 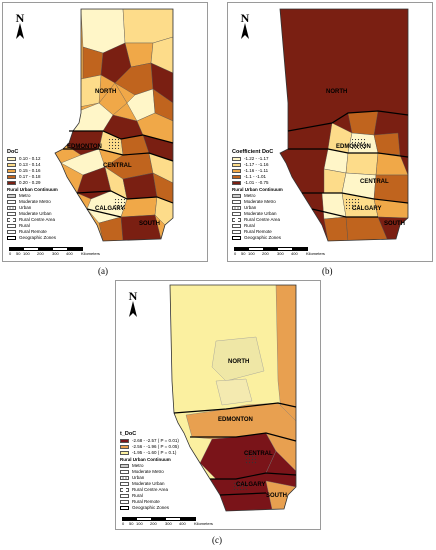 What do you see at coordinates (257, 165) in the screenshot?
I see `legend-class: -1.17 - -1.16` at bounding box center [257, 165].